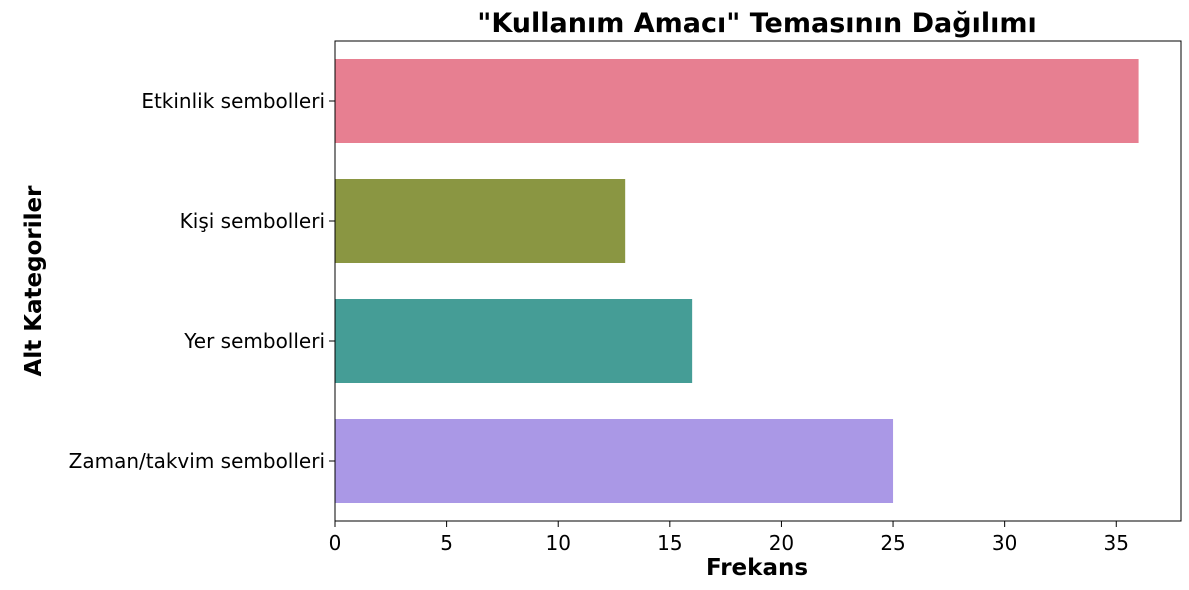 The width and height of the screenshot is (1189, 590). What do you see at coordinates (757, 23) in the screenshot?
I see `chart-title: "Kullanım Amacı" Temasının Dağılımı` at bounding box center [757, 23].